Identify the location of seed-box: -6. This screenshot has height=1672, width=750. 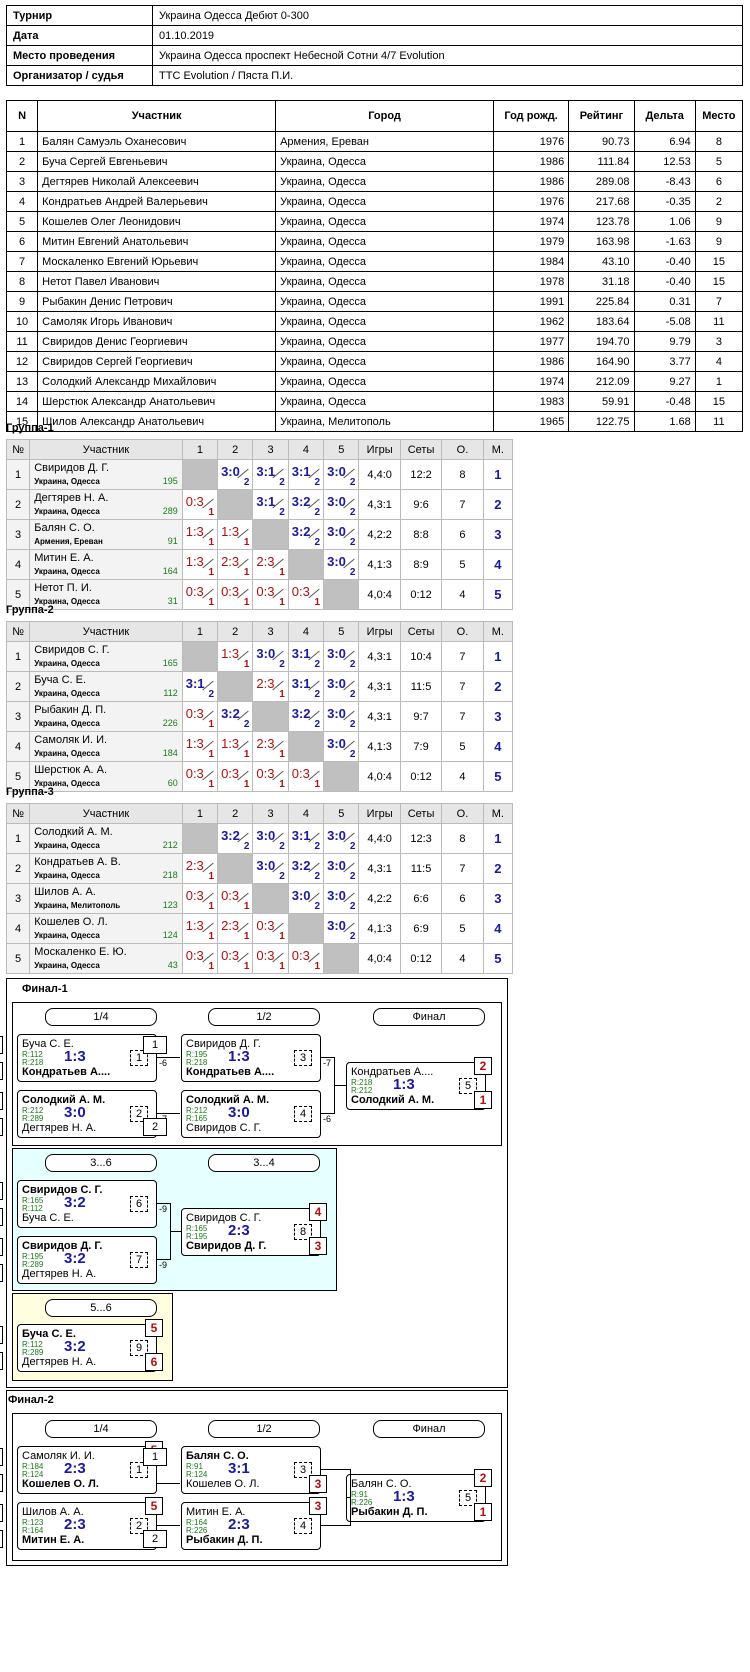
(1, 1335).